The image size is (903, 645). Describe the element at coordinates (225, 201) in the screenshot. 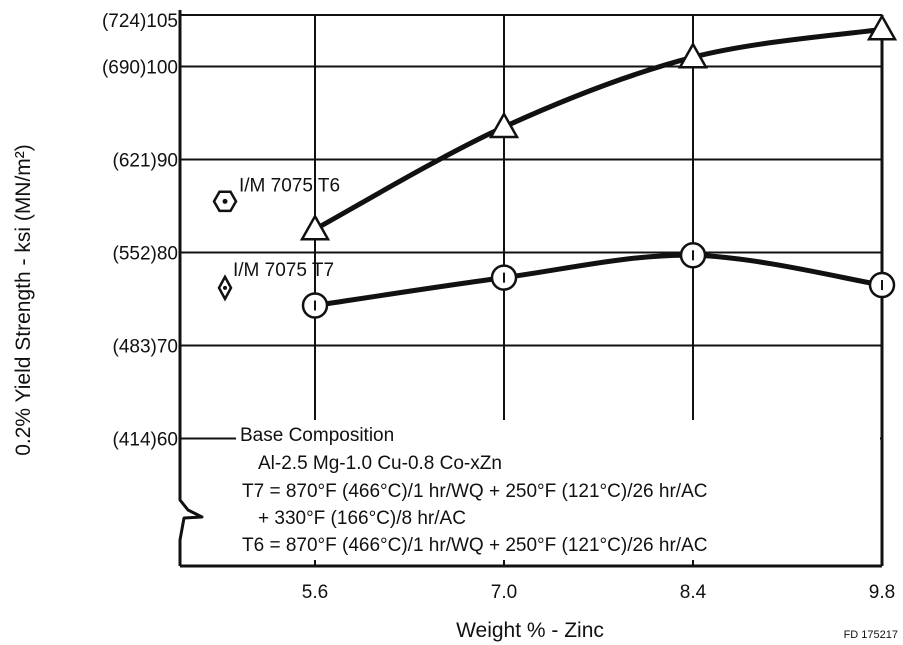

I see `ref-point-0-marker-dot` at that location.